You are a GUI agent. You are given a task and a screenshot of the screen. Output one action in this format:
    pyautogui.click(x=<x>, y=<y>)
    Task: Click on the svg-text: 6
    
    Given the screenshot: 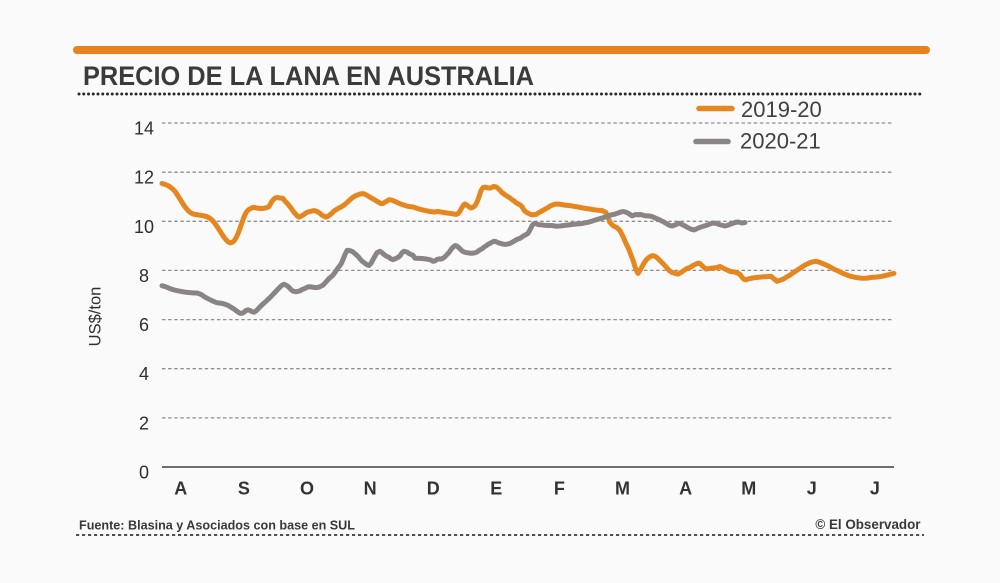 What is the action you would take?
    pyautogui.click(x=144, y=325)
    